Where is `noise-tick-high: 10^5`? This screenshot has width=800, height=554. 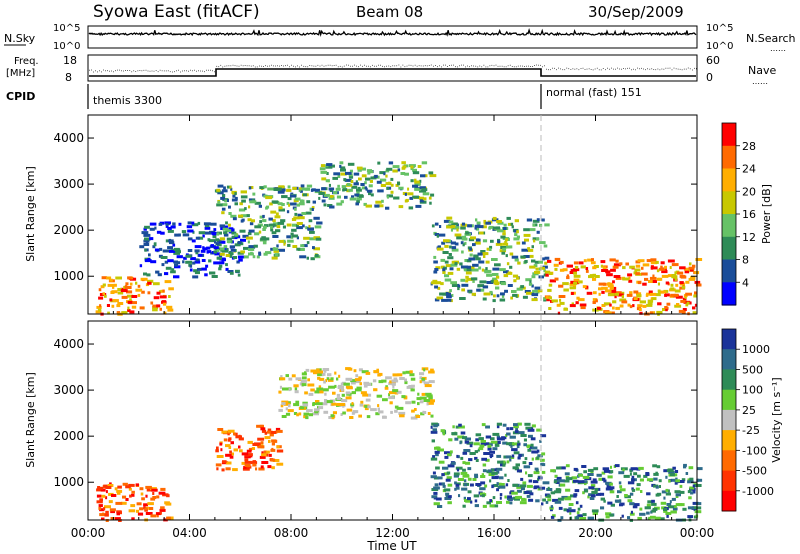
noise-tick-high: 10^5 is located at coordinates (66, 28).